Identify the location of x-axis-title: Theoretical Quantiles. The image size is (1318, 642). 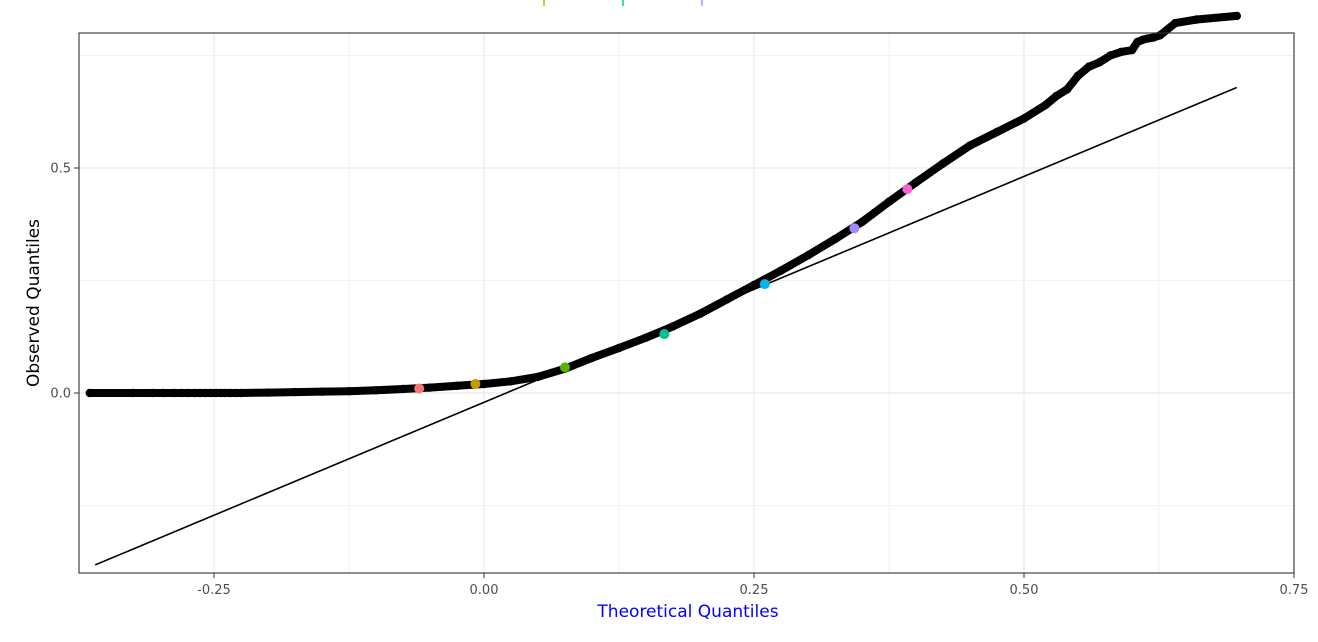
(687, 612).